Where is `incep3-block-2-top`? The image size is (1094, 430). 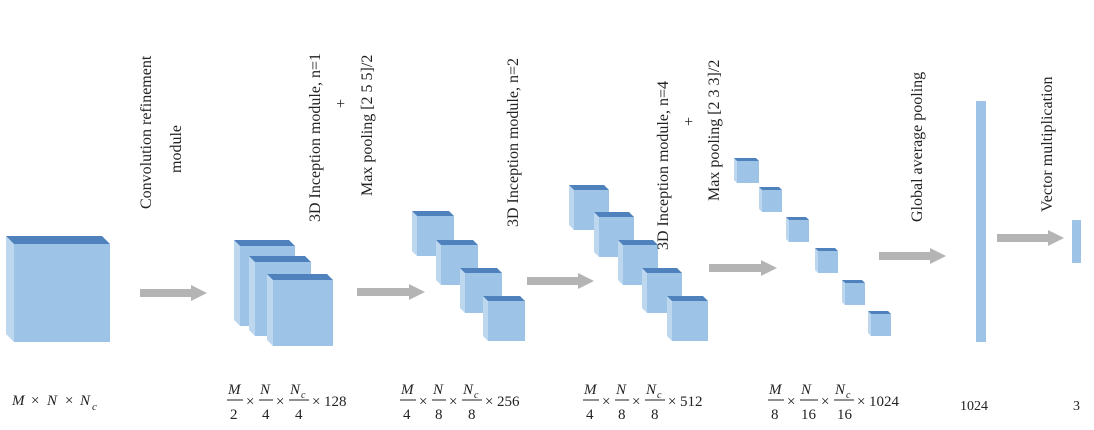 incep3-block-2-top is located at coordinates (614, 214).